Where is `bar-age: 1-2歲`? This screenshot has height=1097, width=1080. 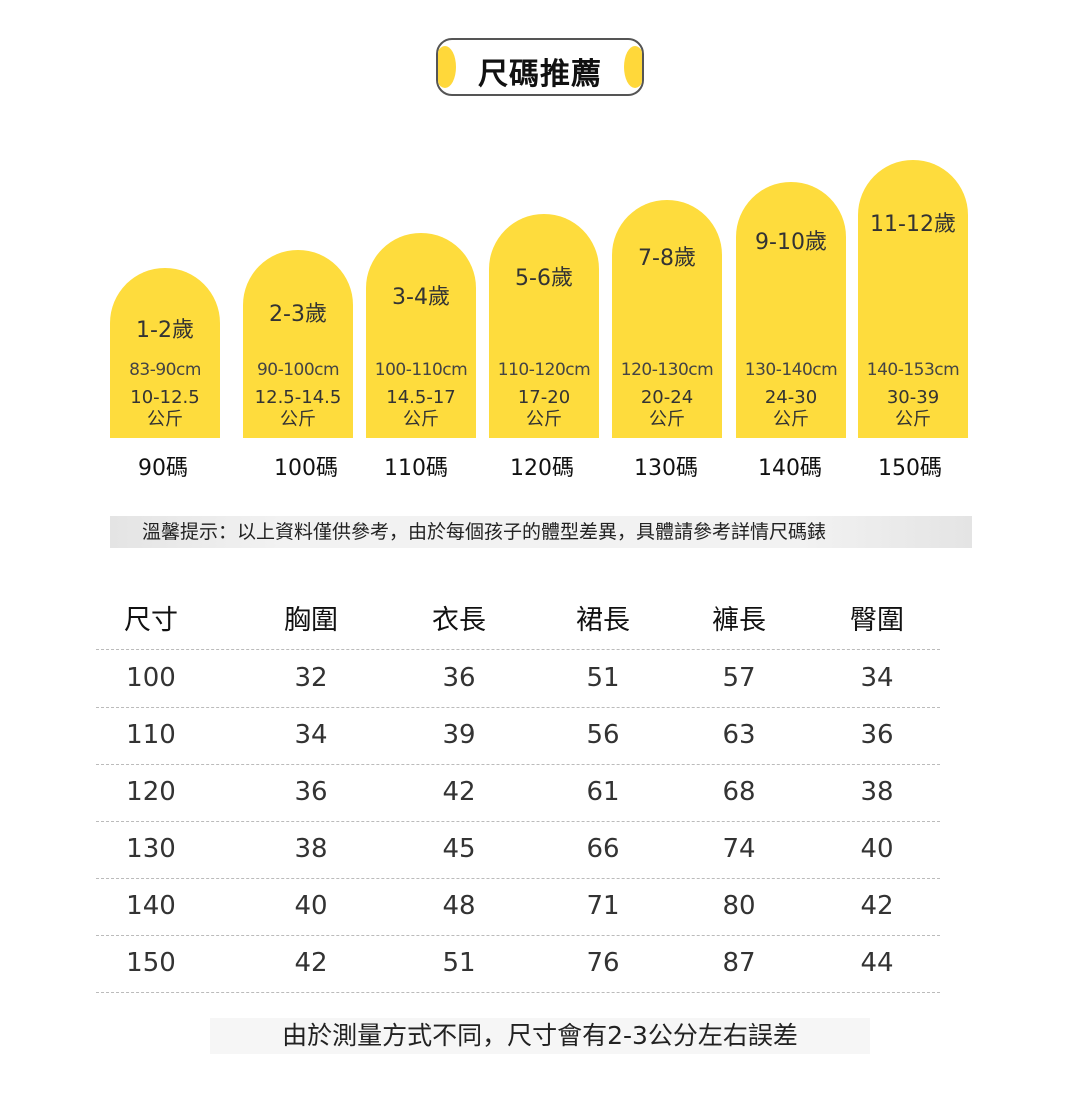 bar-age: 1-2歲 is located at coordinates (165, 330).